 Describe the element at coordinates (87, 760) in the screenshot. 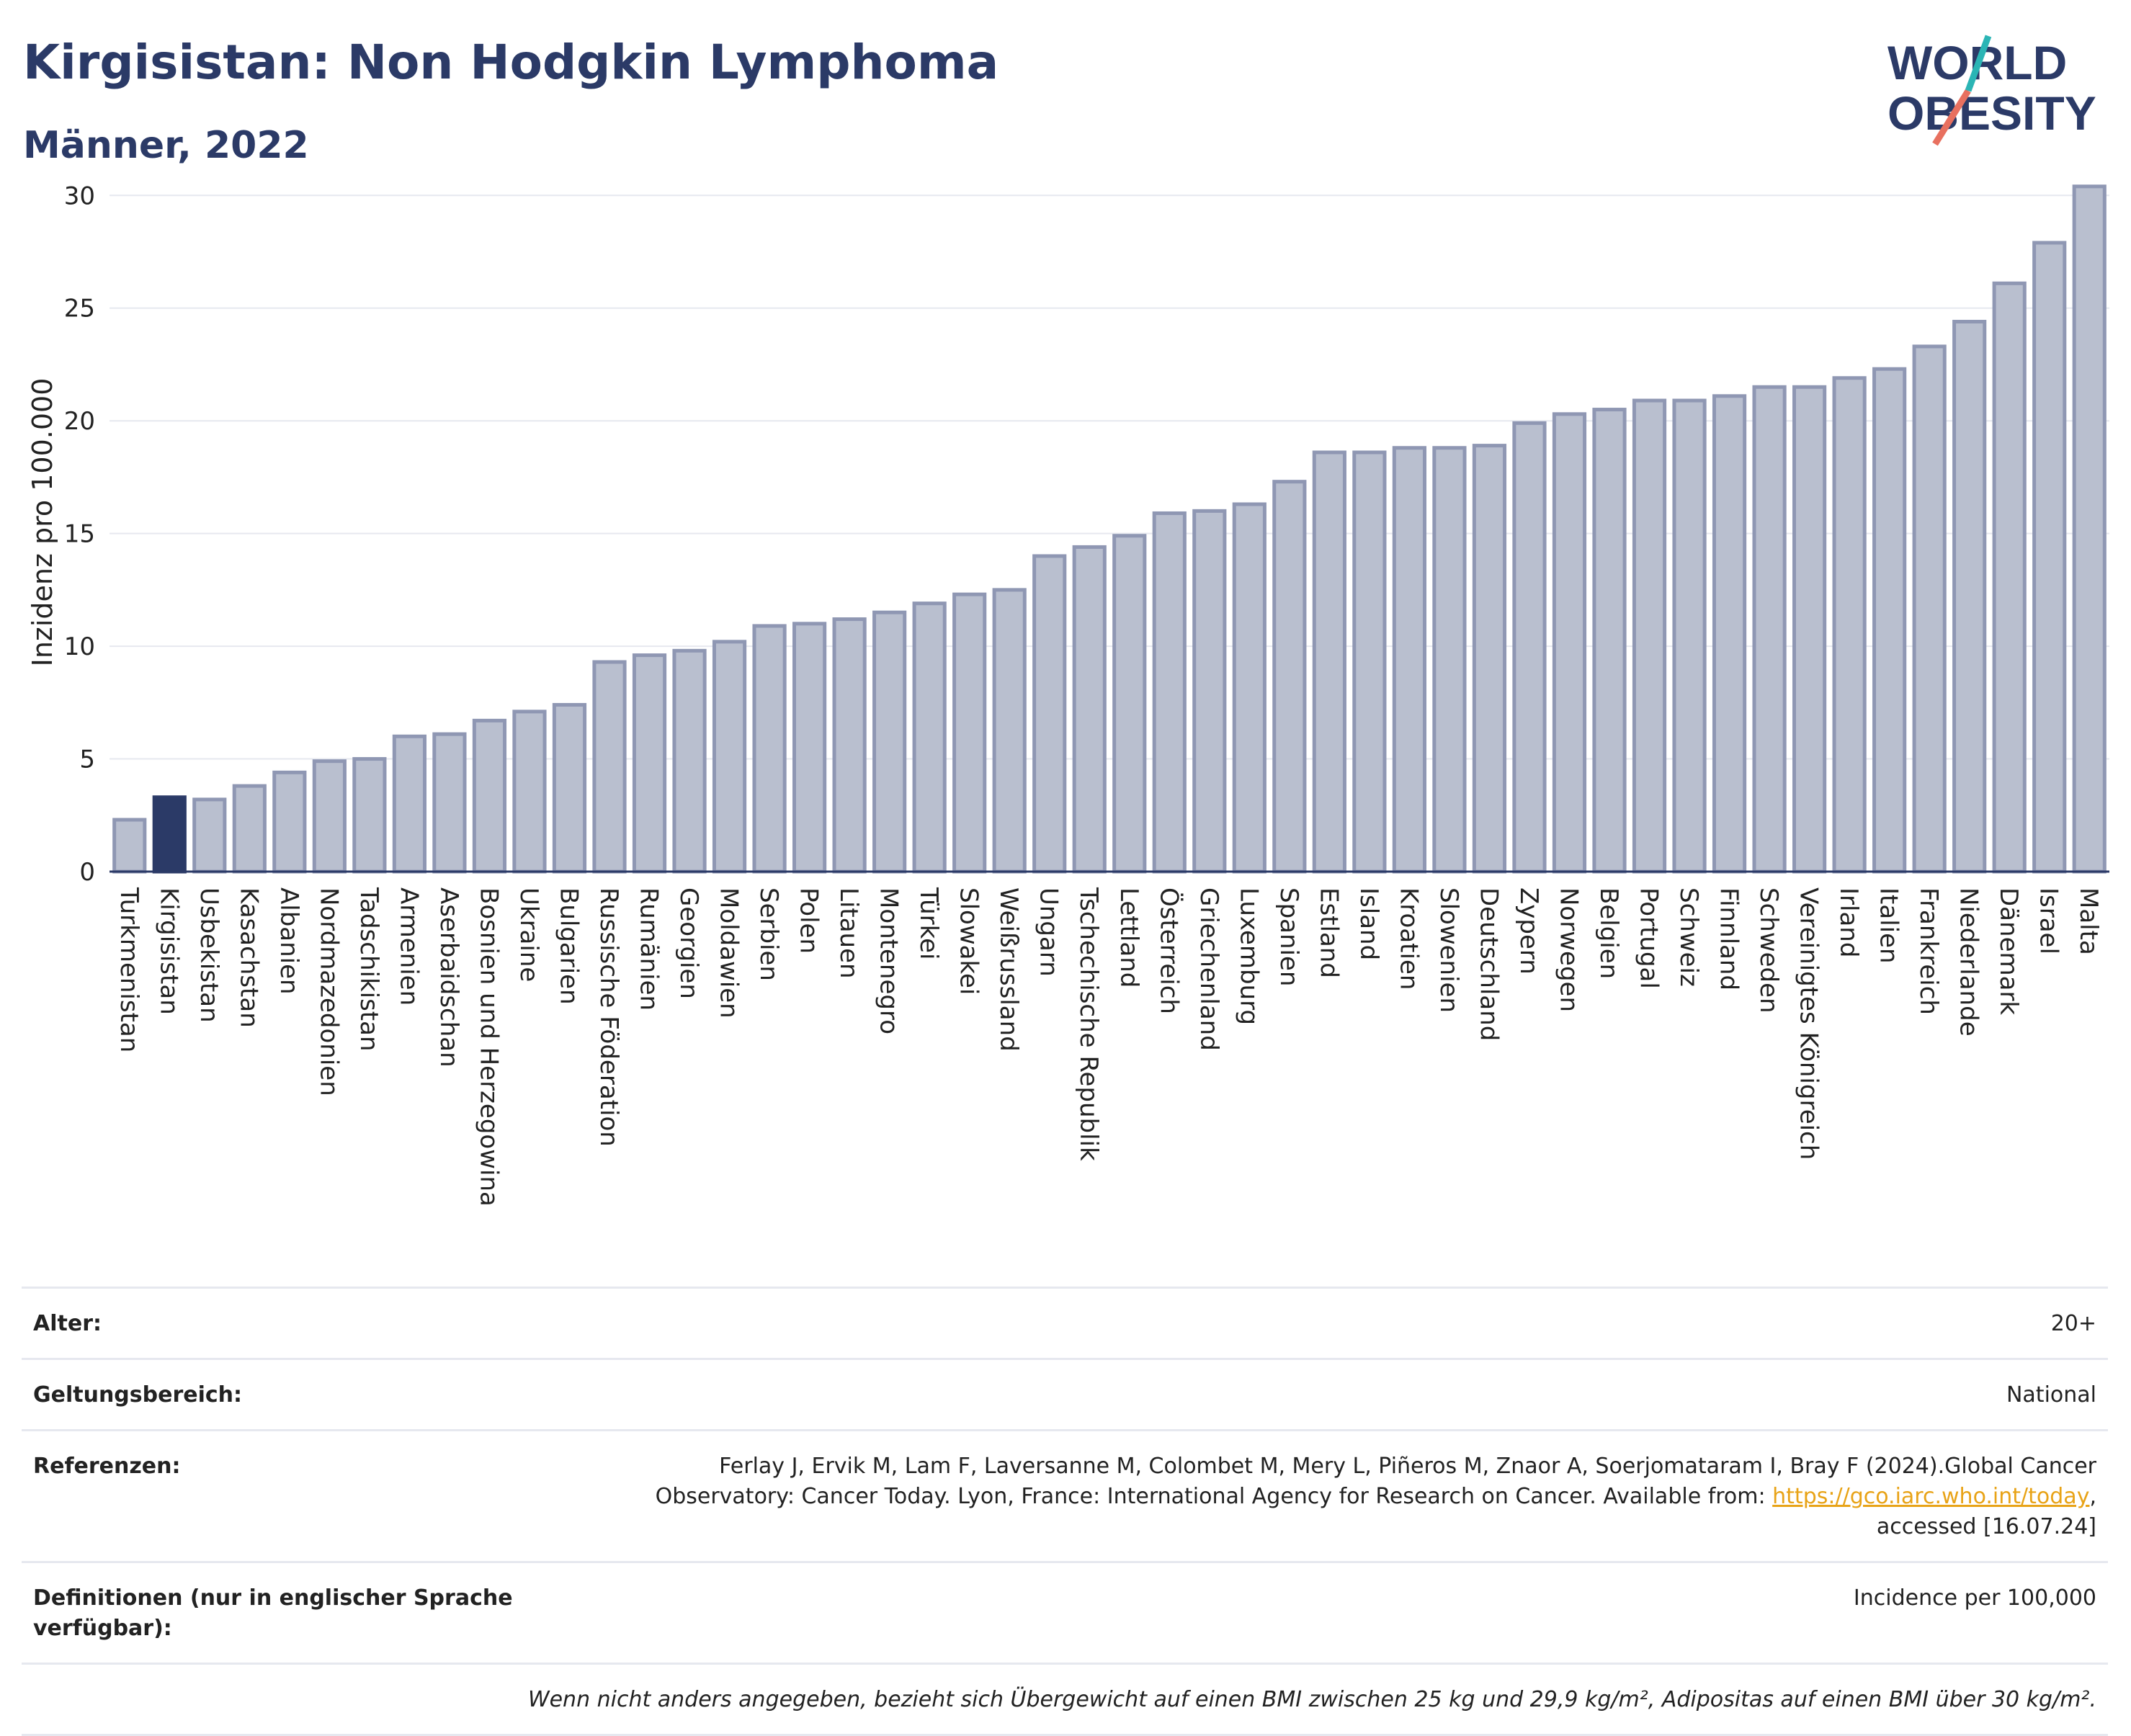

I see `y-tick-label: 5` at that location.